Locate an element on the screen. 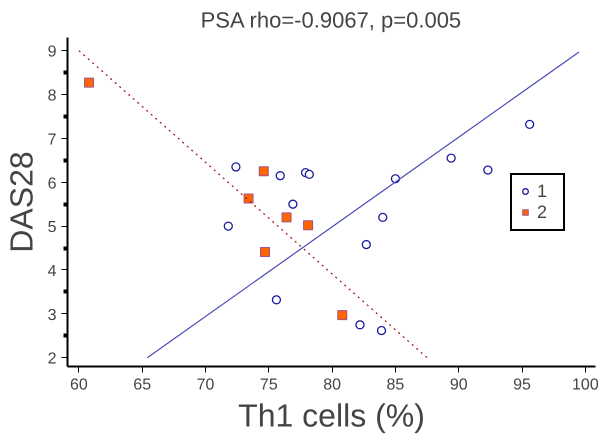  x-tick-label: 75 is located at coordinates (269, 385).